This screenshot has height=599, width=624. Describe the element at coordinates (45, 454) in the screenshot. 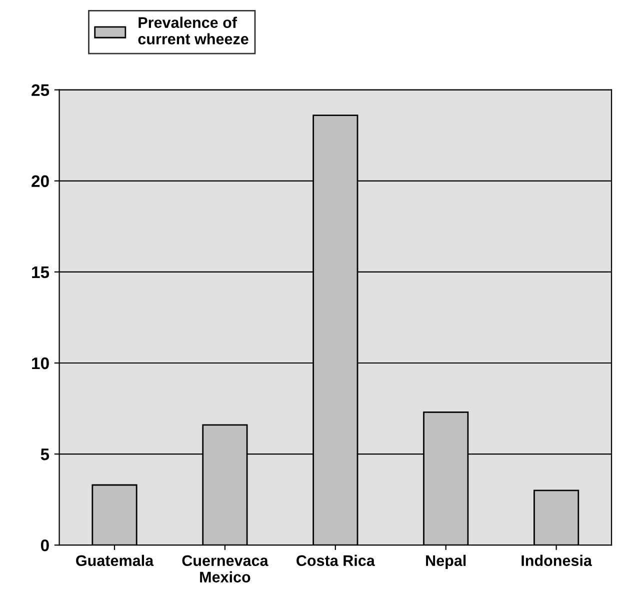

I see `y-tick-label: 5` at that location.